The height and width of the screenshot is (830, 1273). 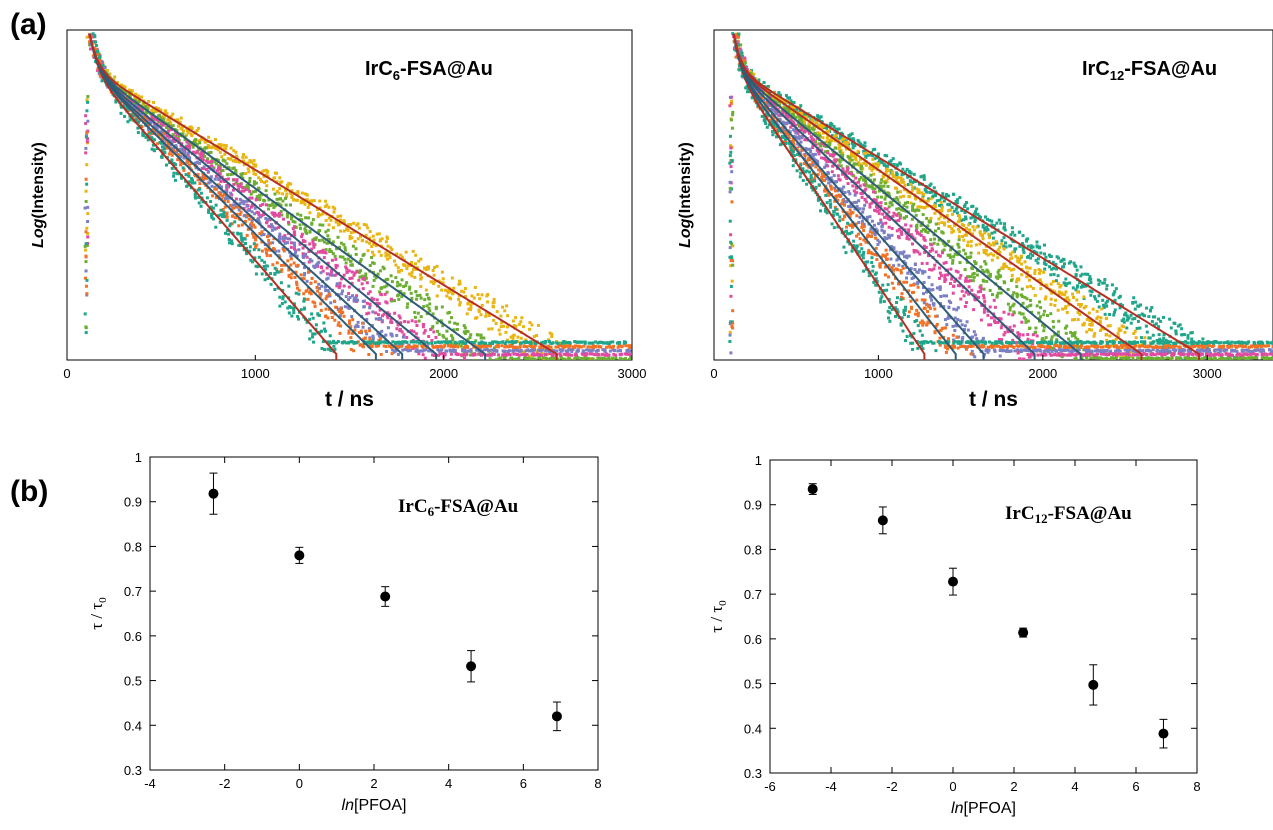 What do you see at coordinates (29, 491) in the screenshot?
I see `panel-label-b: (b)` at bounding box center [29, 491].